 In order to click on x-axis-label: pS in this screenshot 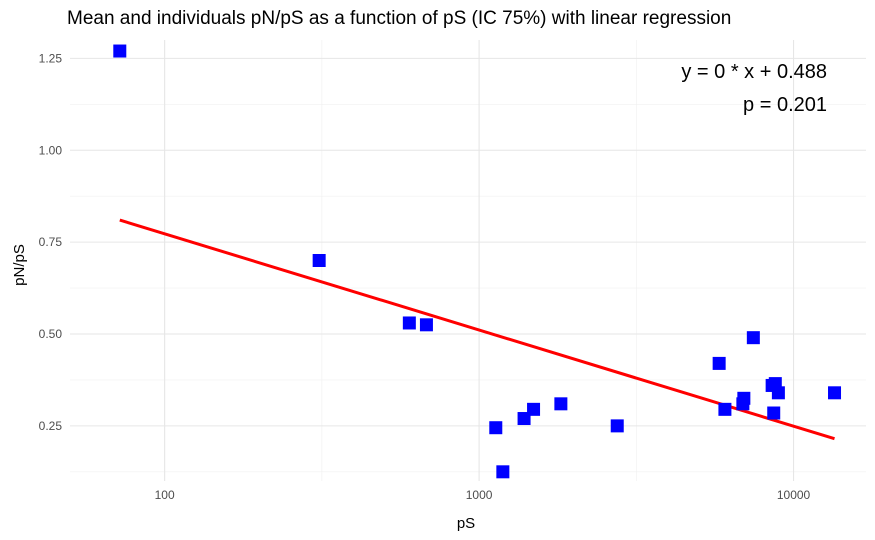, I will do `click(466, 523)`.